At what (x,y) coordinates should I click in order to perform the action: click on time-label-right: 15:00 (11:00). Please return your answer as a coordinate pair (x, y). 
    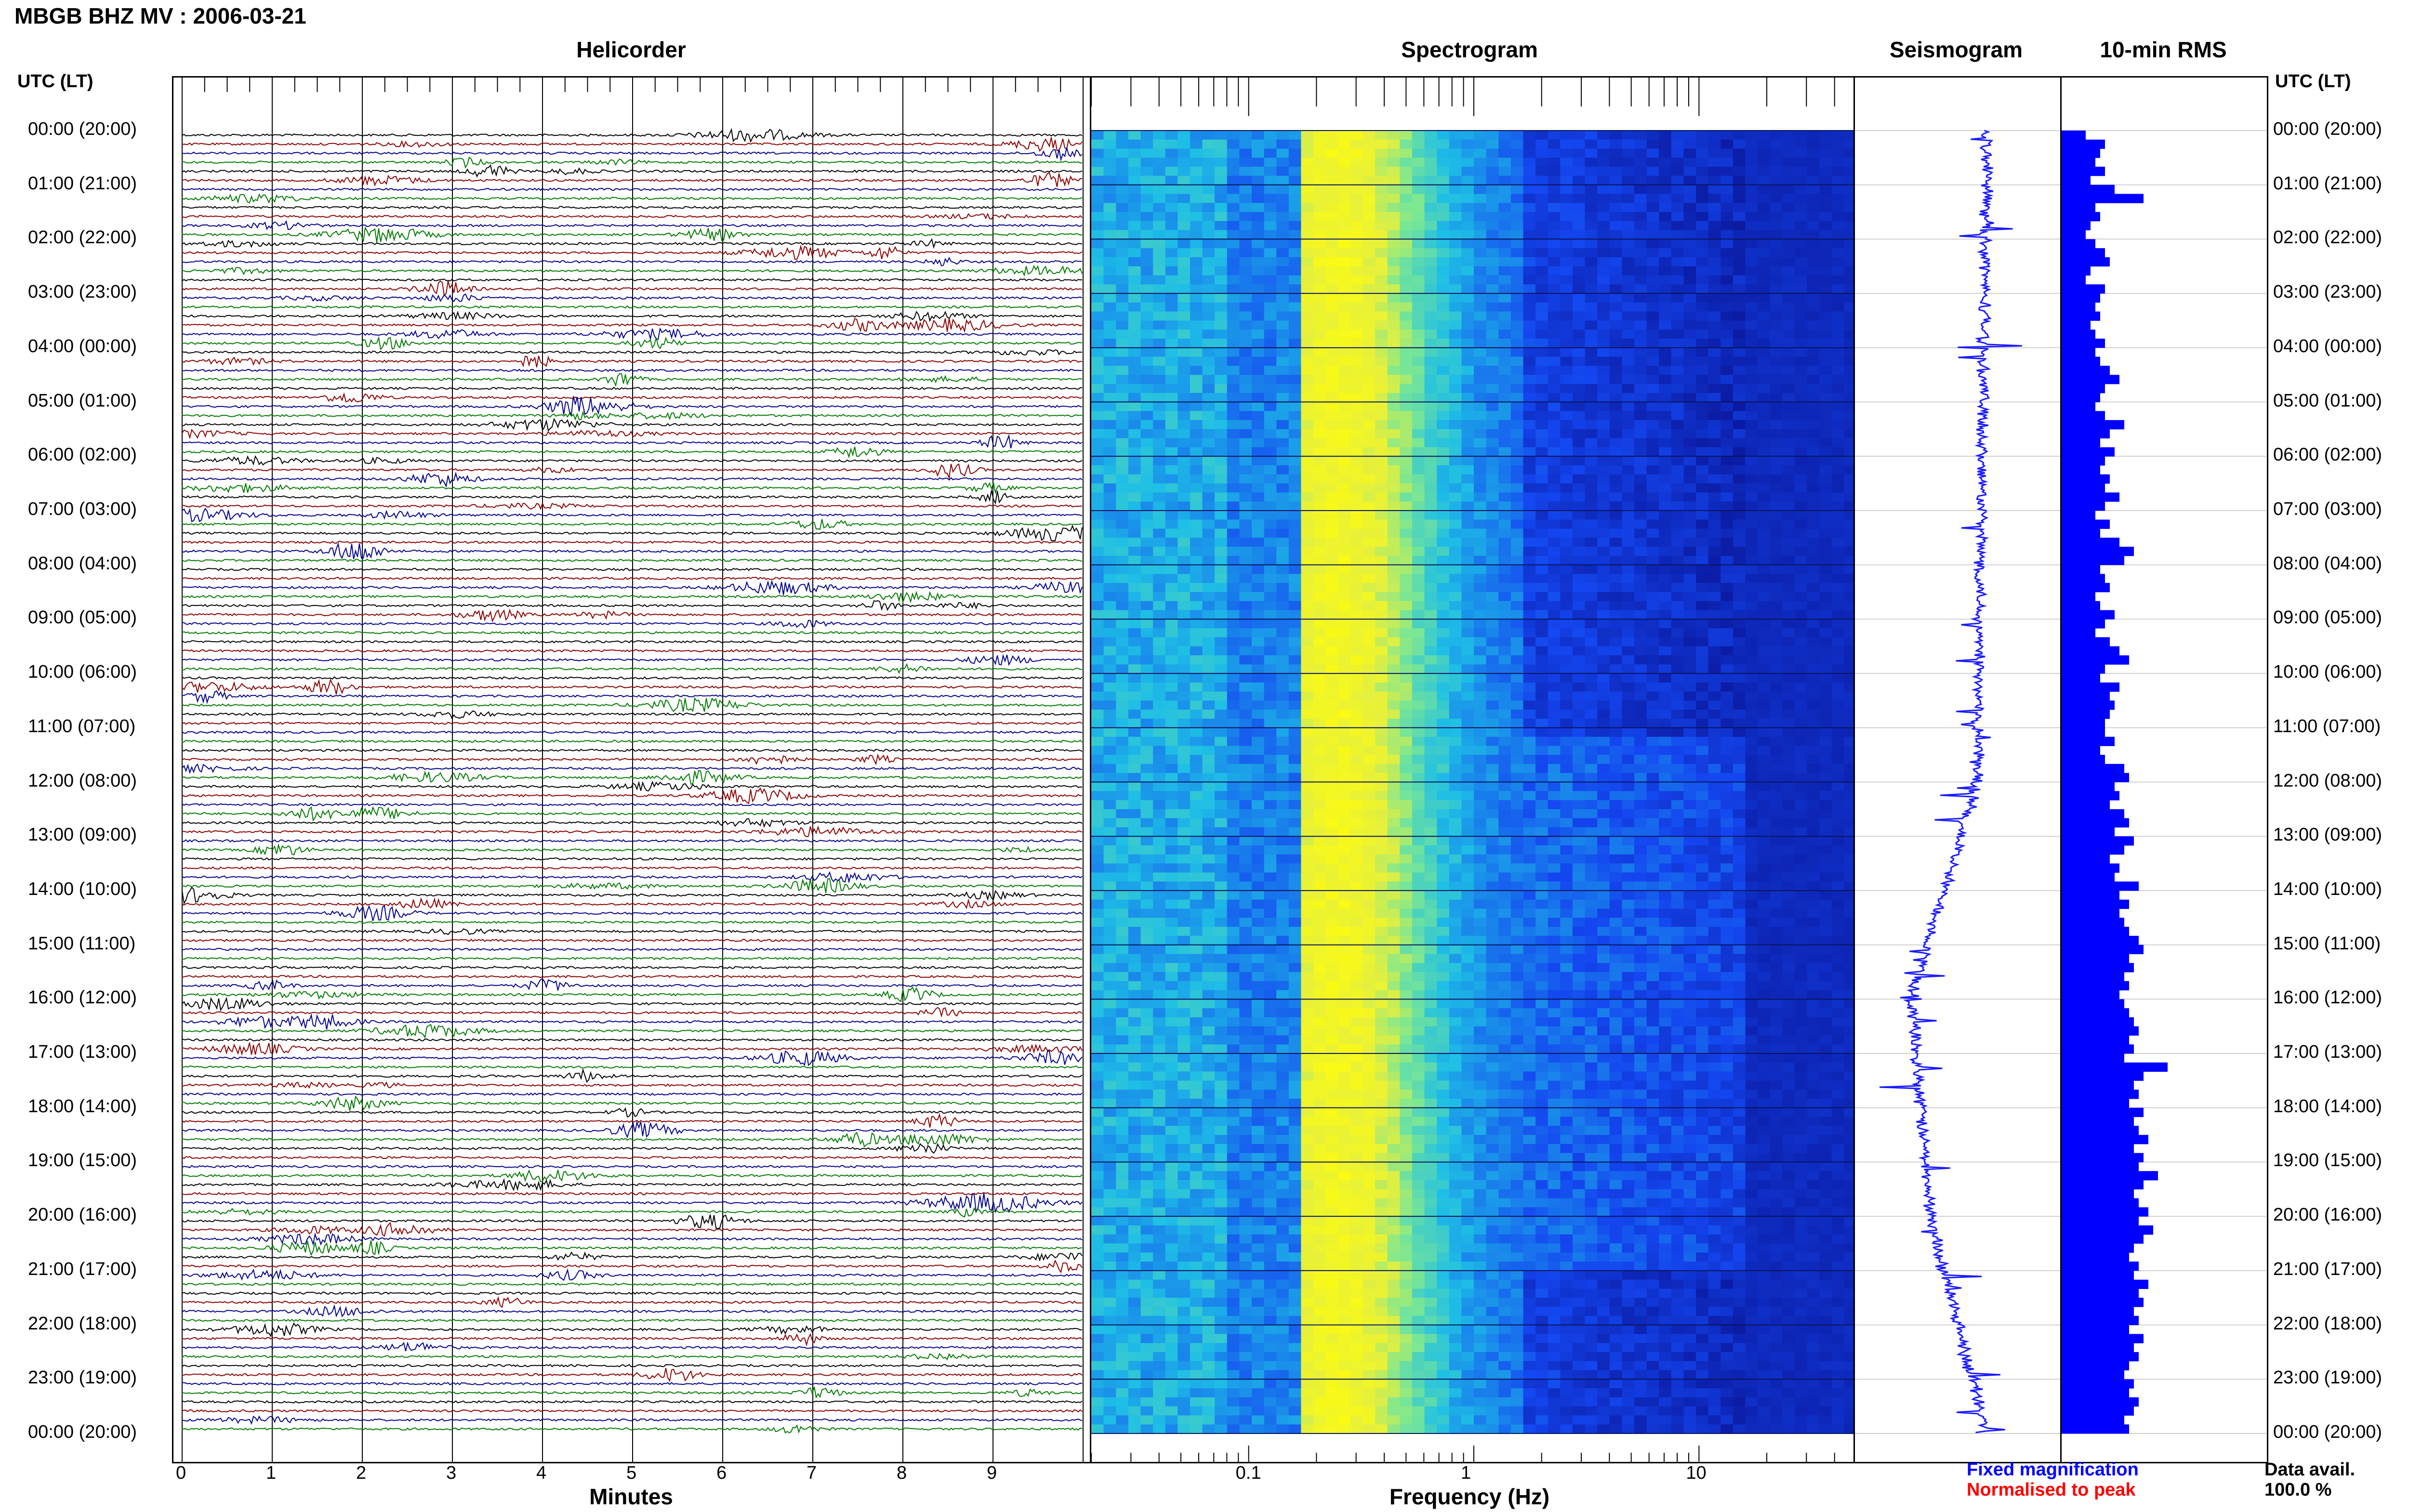
    Looking at the image, I should click on (2327, 943).